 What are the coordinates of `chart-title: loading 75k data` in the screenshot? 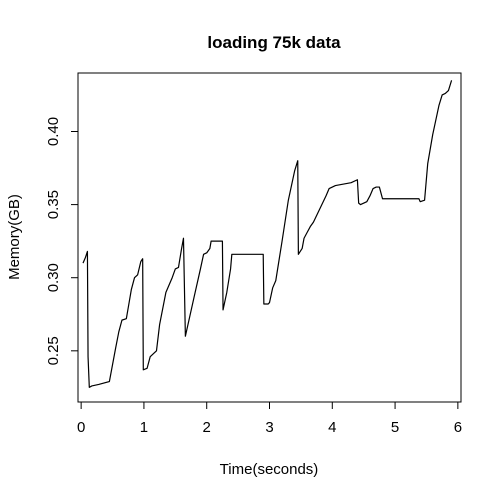 It's located at (274, 42).